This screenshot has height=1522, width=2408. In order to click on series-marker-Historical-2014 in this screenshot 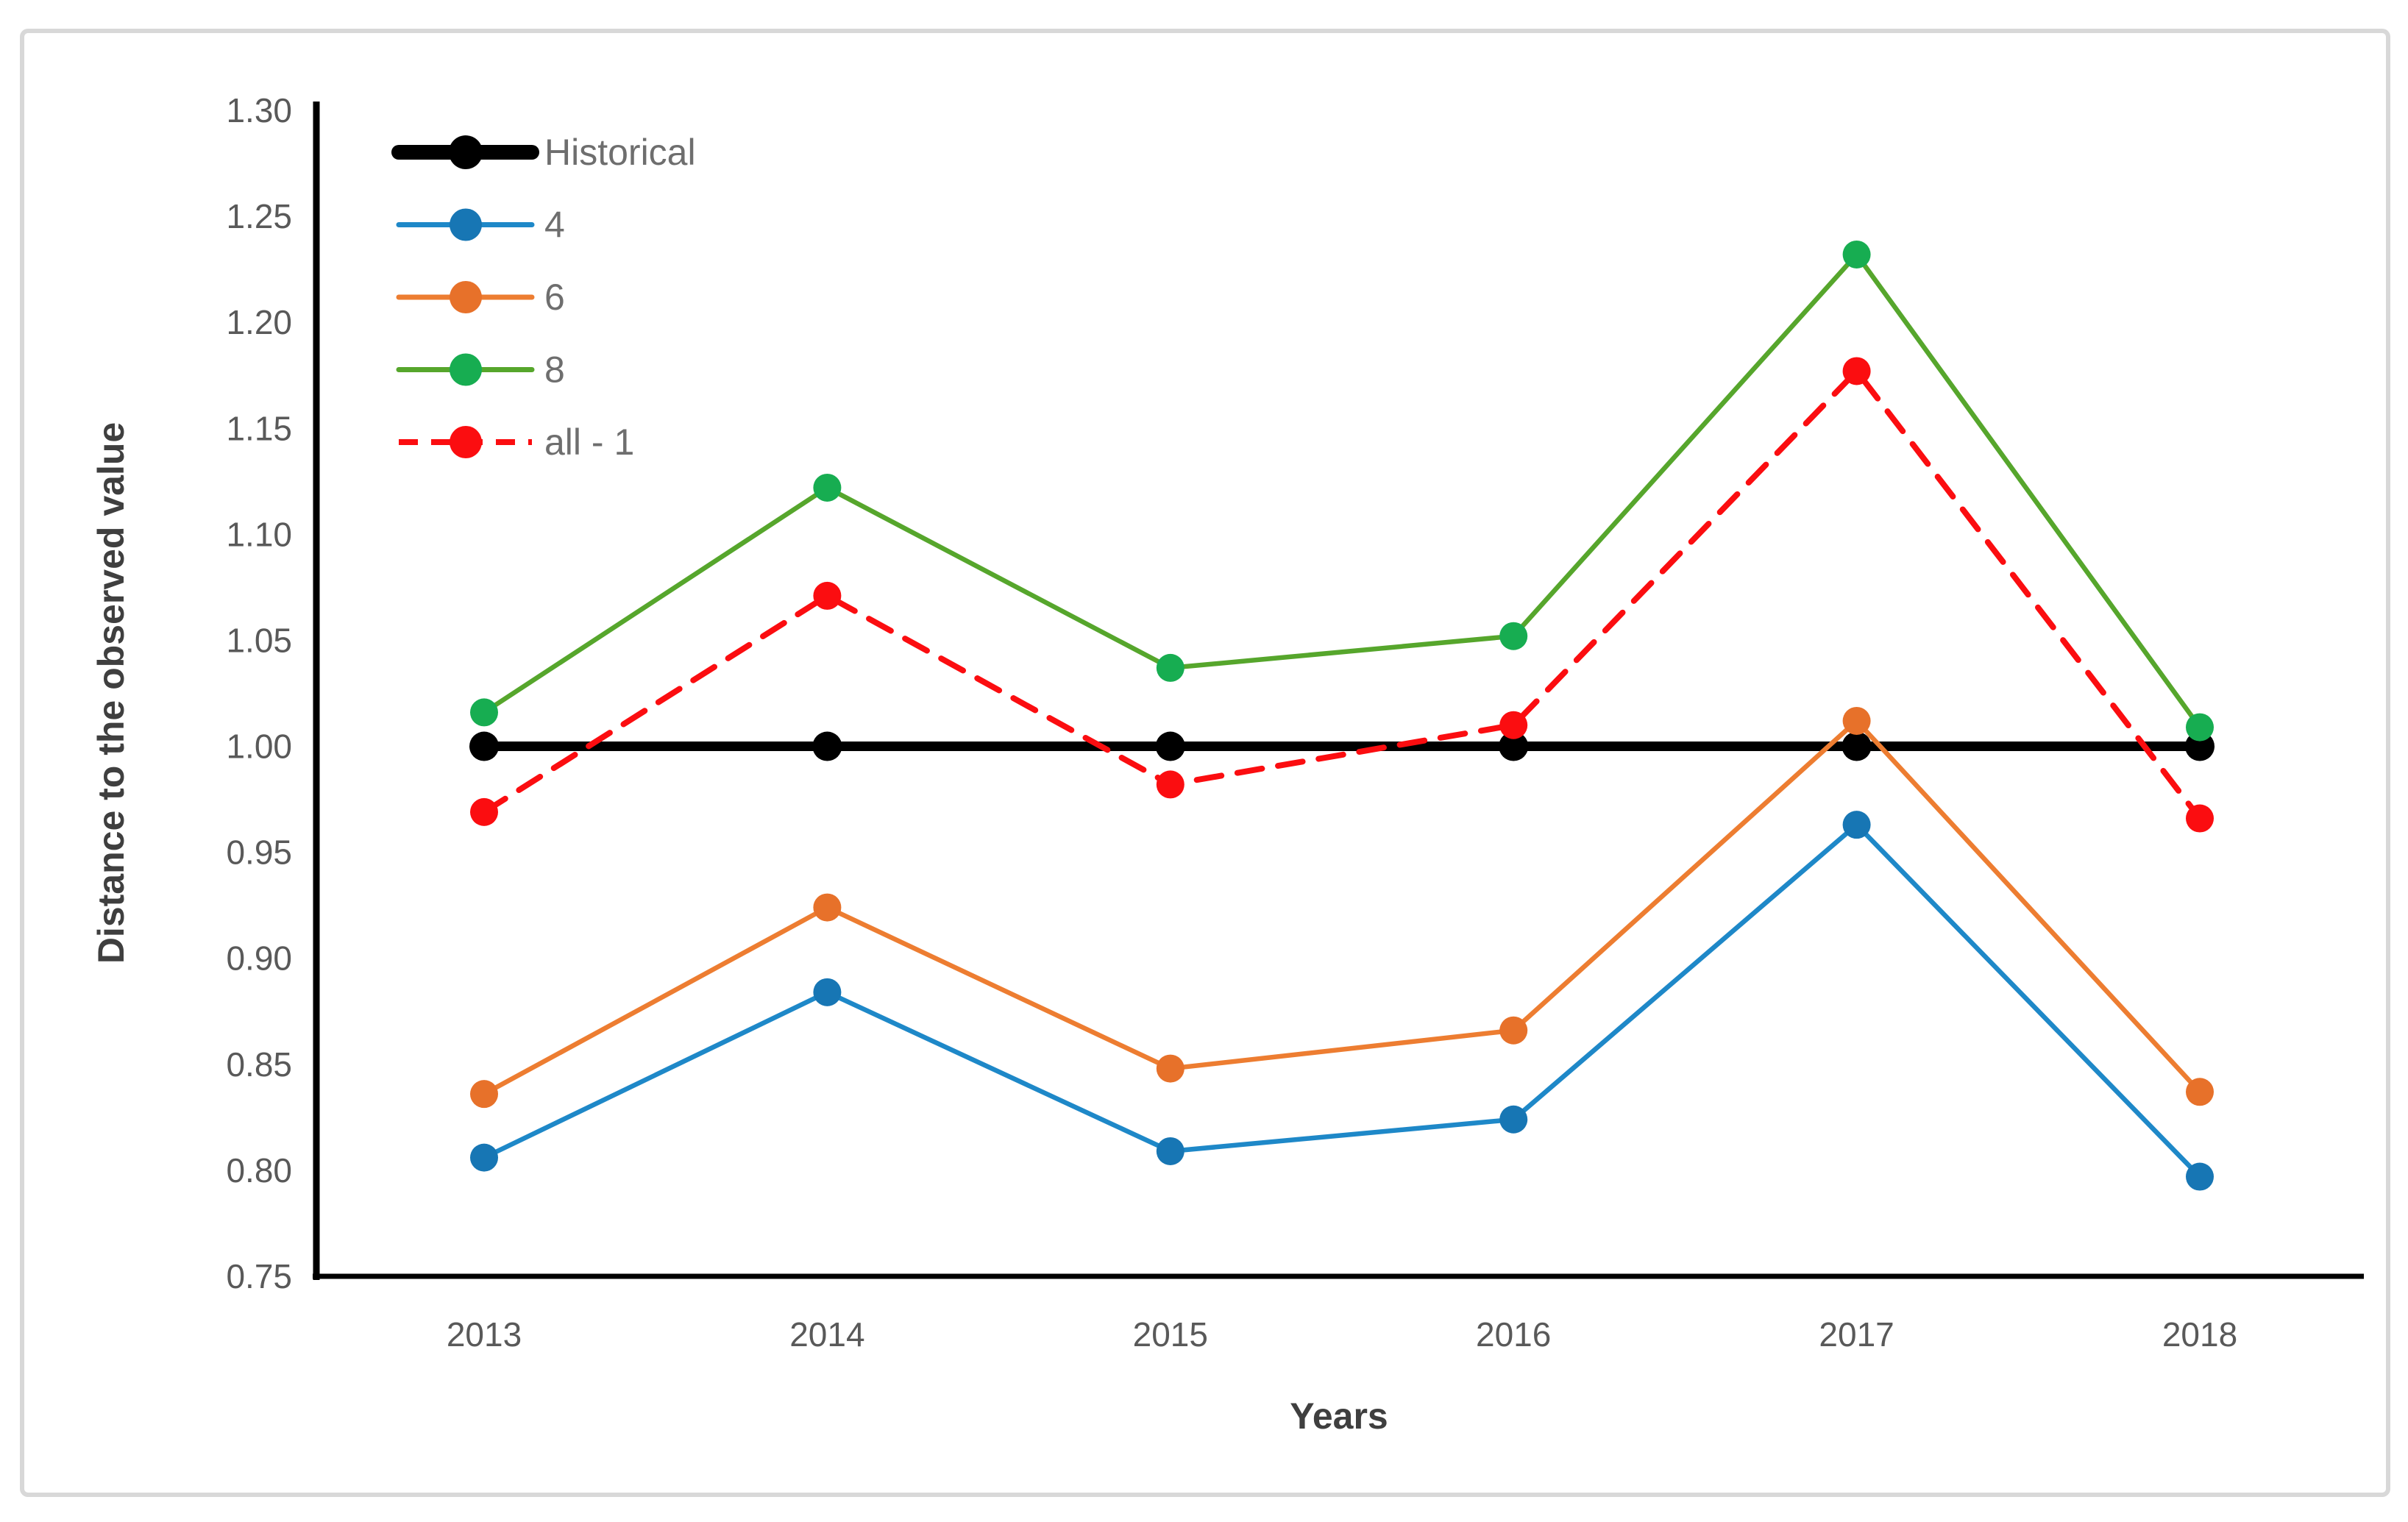, I will do `click(827, 746)`.